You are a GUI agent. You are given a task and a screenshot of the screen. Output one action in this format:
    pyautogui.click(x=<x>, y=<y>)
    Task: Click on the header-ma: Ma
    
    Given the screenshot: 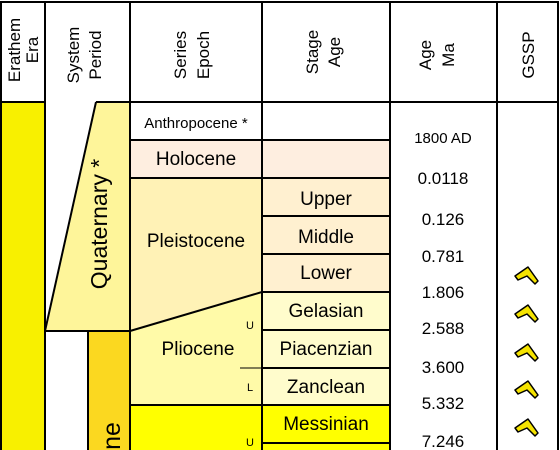 What is the action you would take?
    pyautogui.click(x=448, y=55)
    